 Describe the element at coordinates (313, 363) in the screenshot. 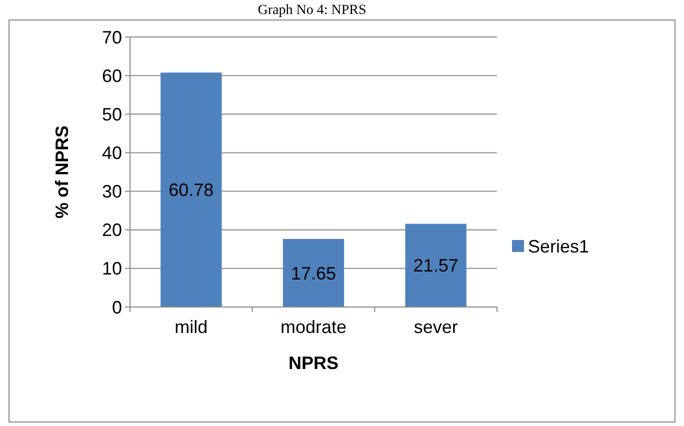

I see `x-axis-title: NPRS` at that location.